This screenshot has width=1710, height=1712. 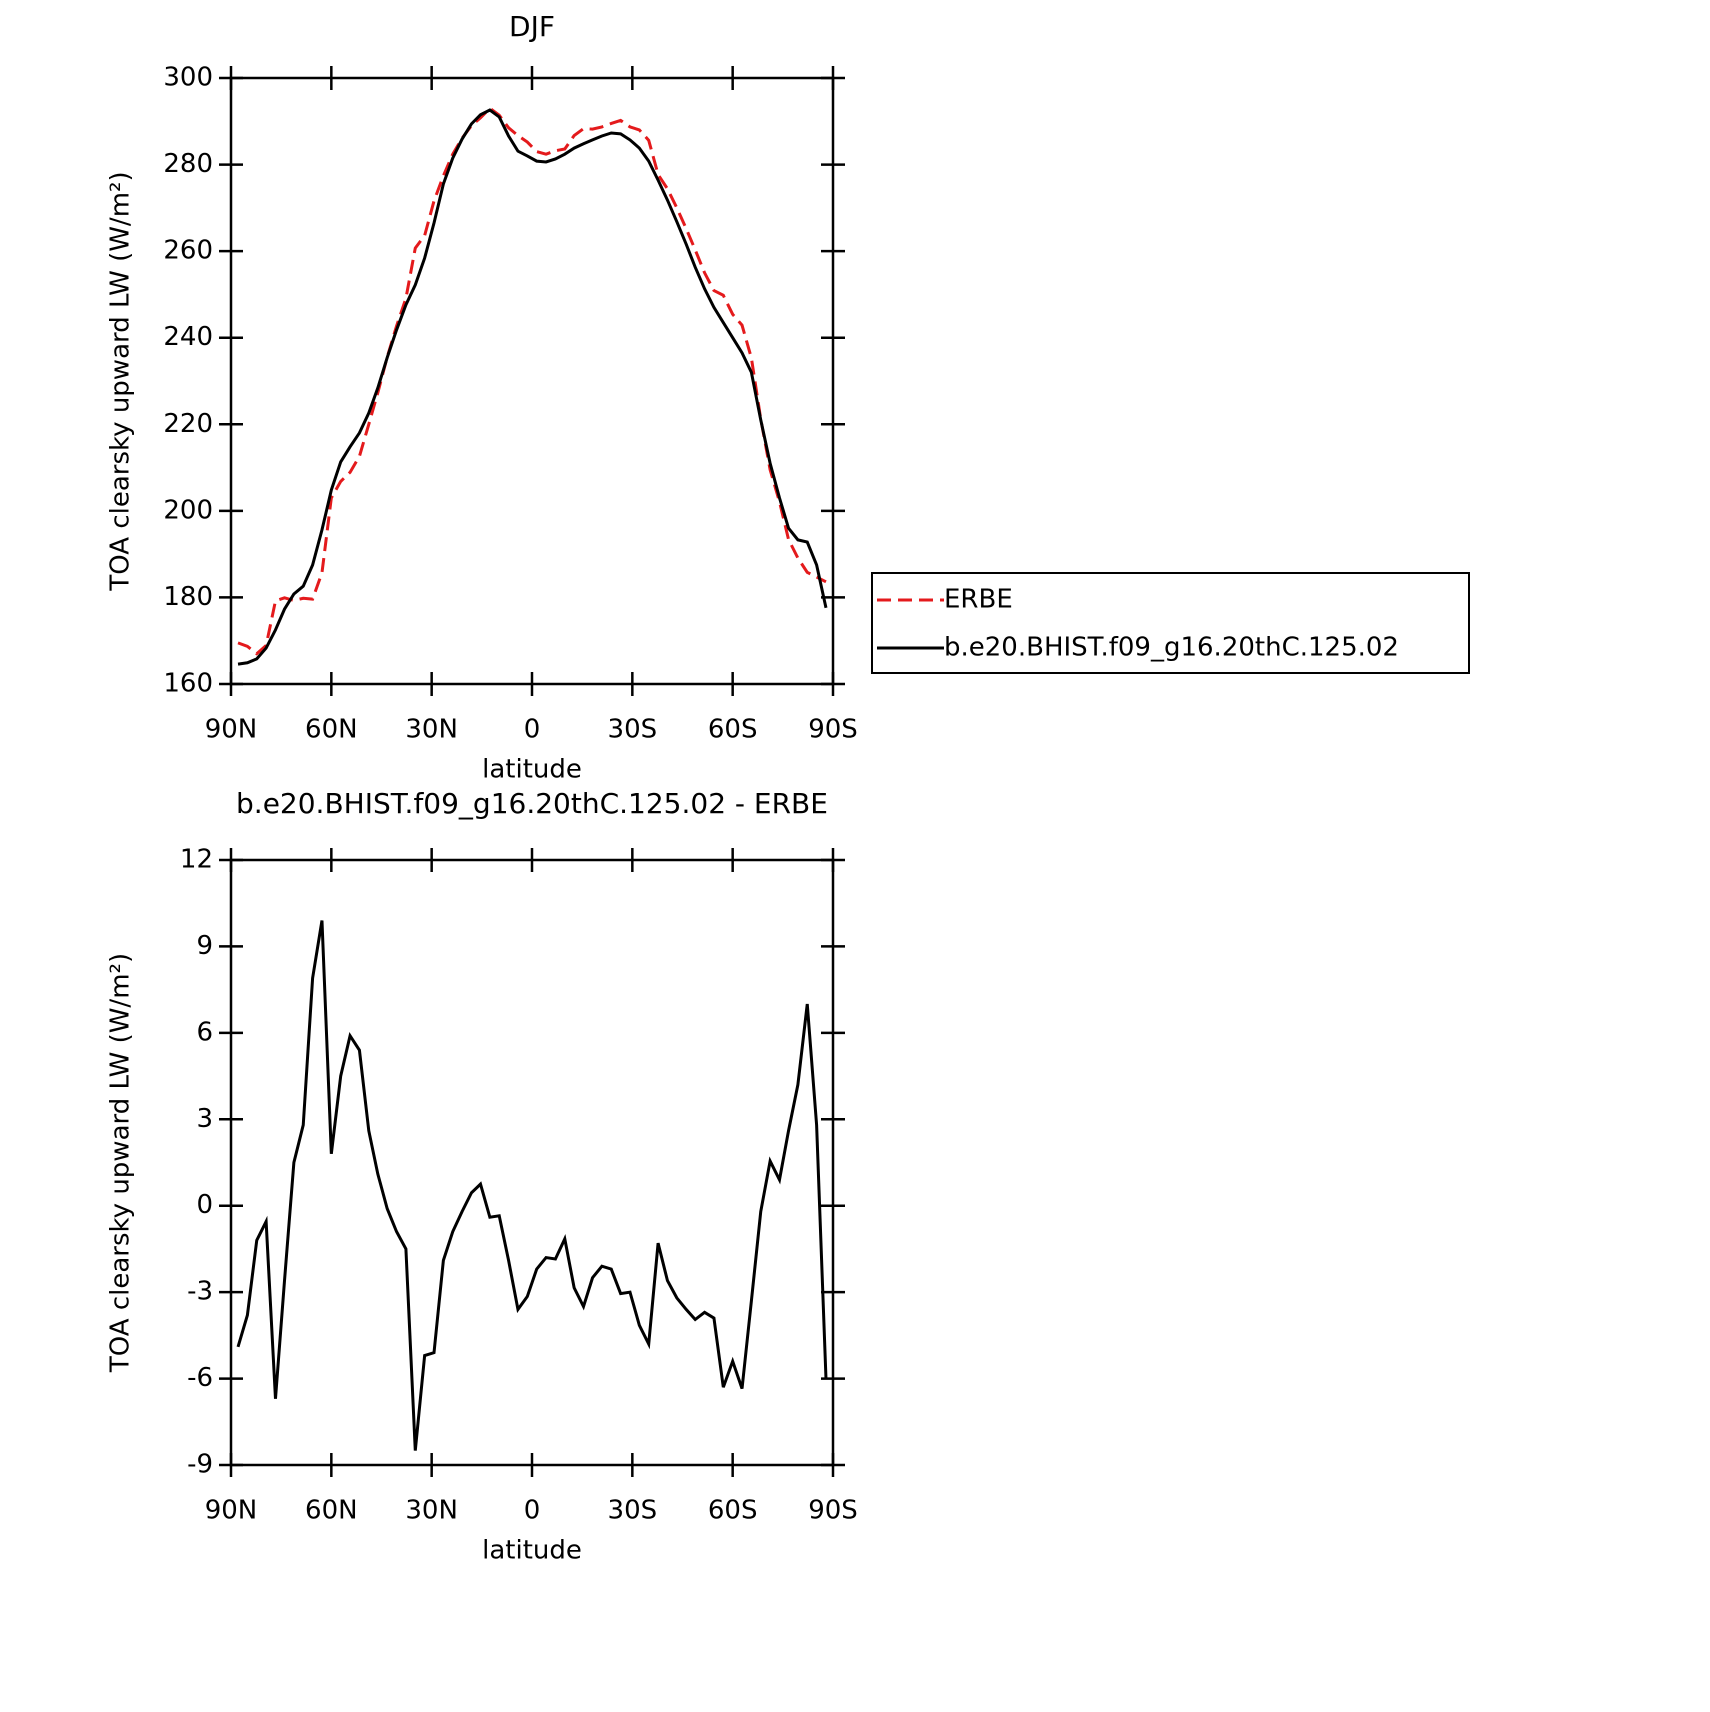 I want to click on y-tick-label: 300, so click(x=188, y=78).